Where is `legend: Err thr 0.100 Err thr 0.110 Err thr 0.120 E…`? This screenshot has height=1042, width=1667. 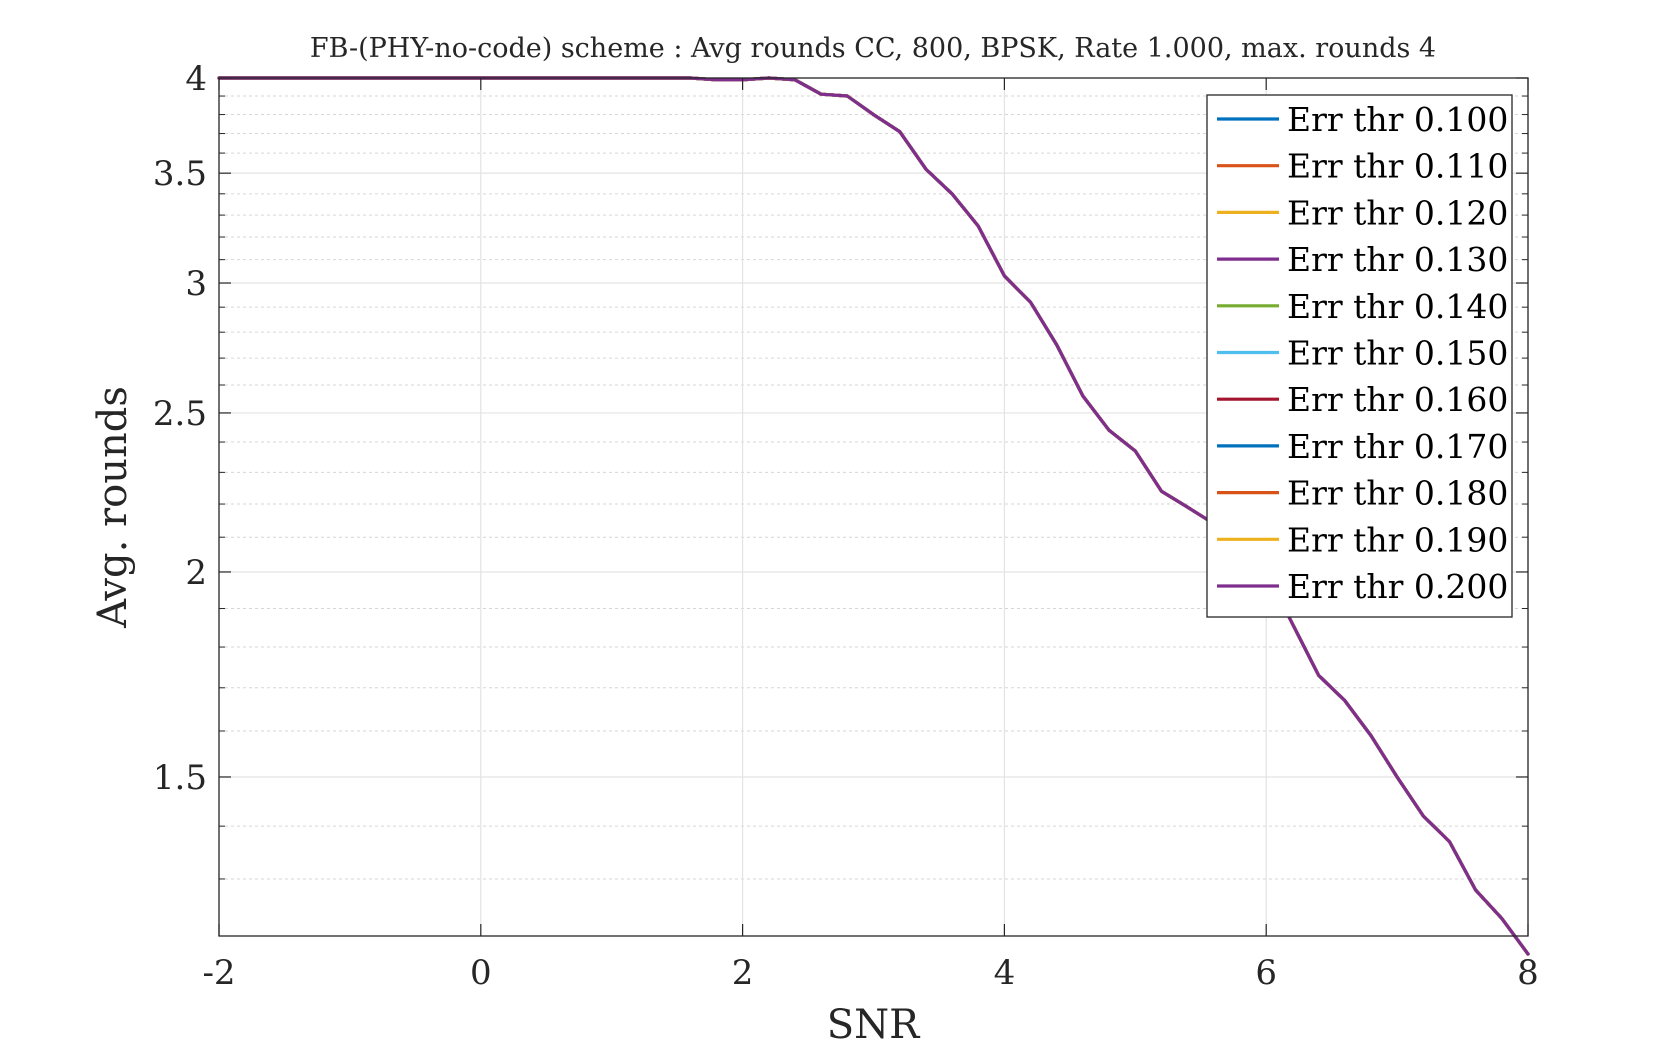 legend: Err thr 0.100 Err thr 0.110 Err thr 0.120 E… is located at coordinates (1359, 356).